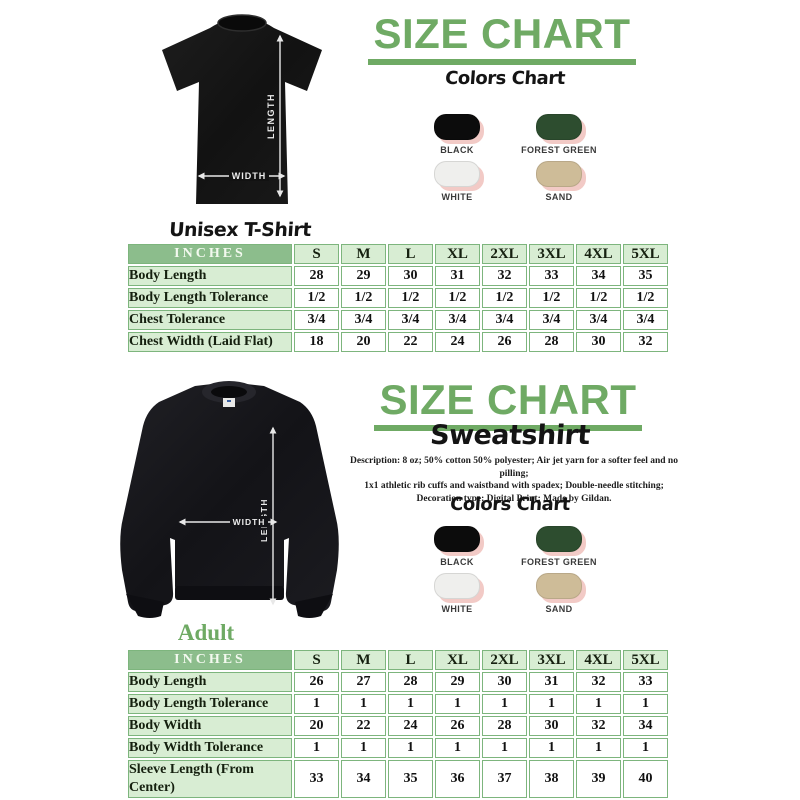 Image resolution: width=800 pixels, height=800 pixels. Describe the element at coordinates (210, 779) in the screenshot. I see `row-label: Sleeve Length (From Center)` at that location.